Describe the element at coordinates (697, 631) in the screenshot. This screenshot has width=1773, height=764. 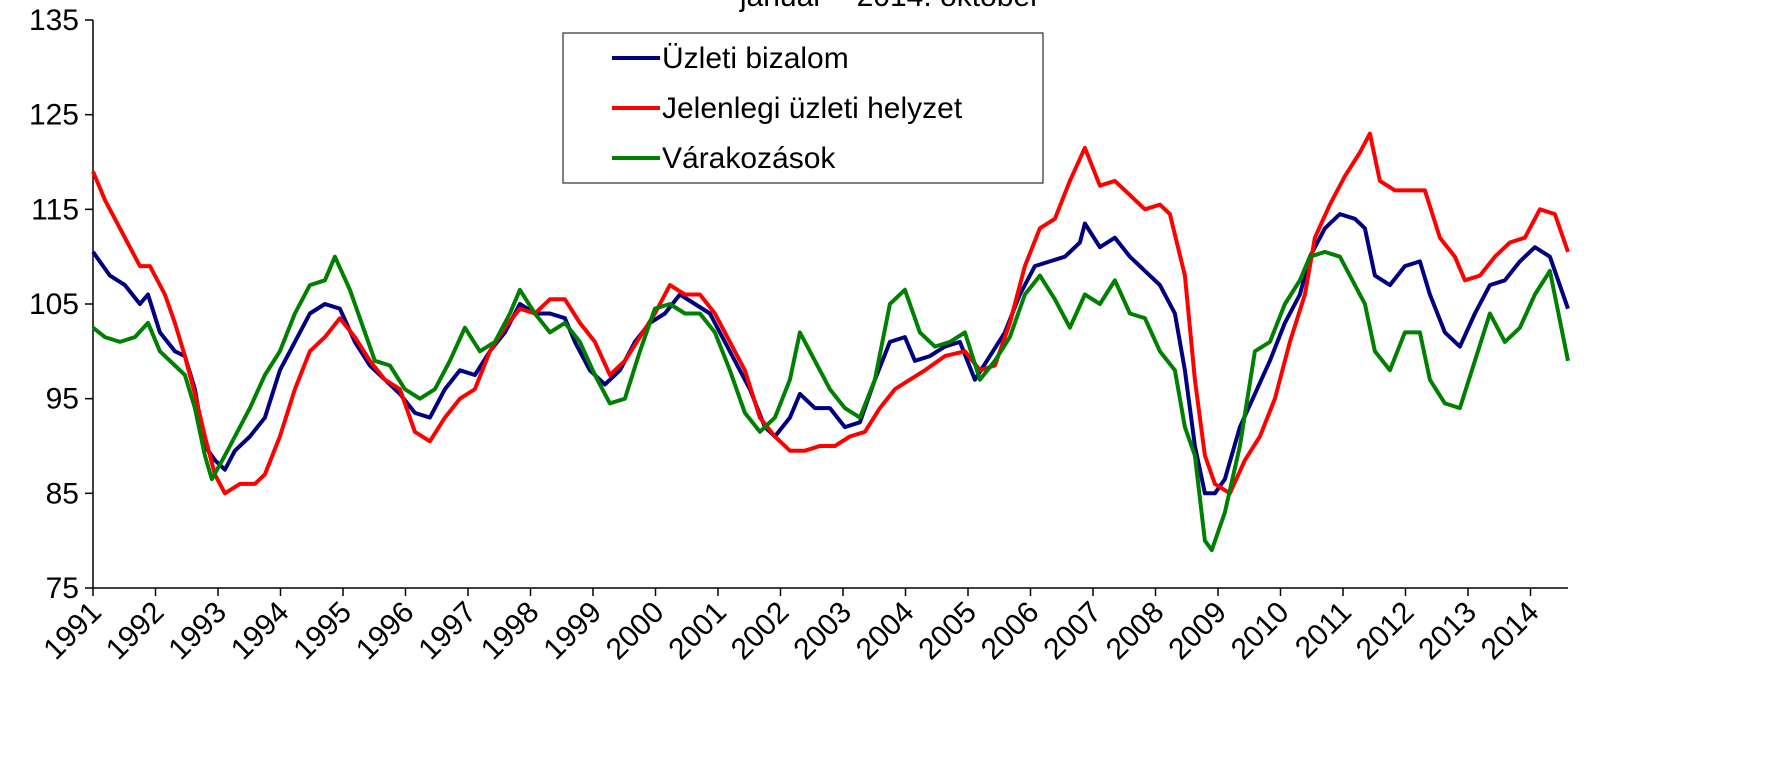
I see `x-tick-label: 2001` at that location.